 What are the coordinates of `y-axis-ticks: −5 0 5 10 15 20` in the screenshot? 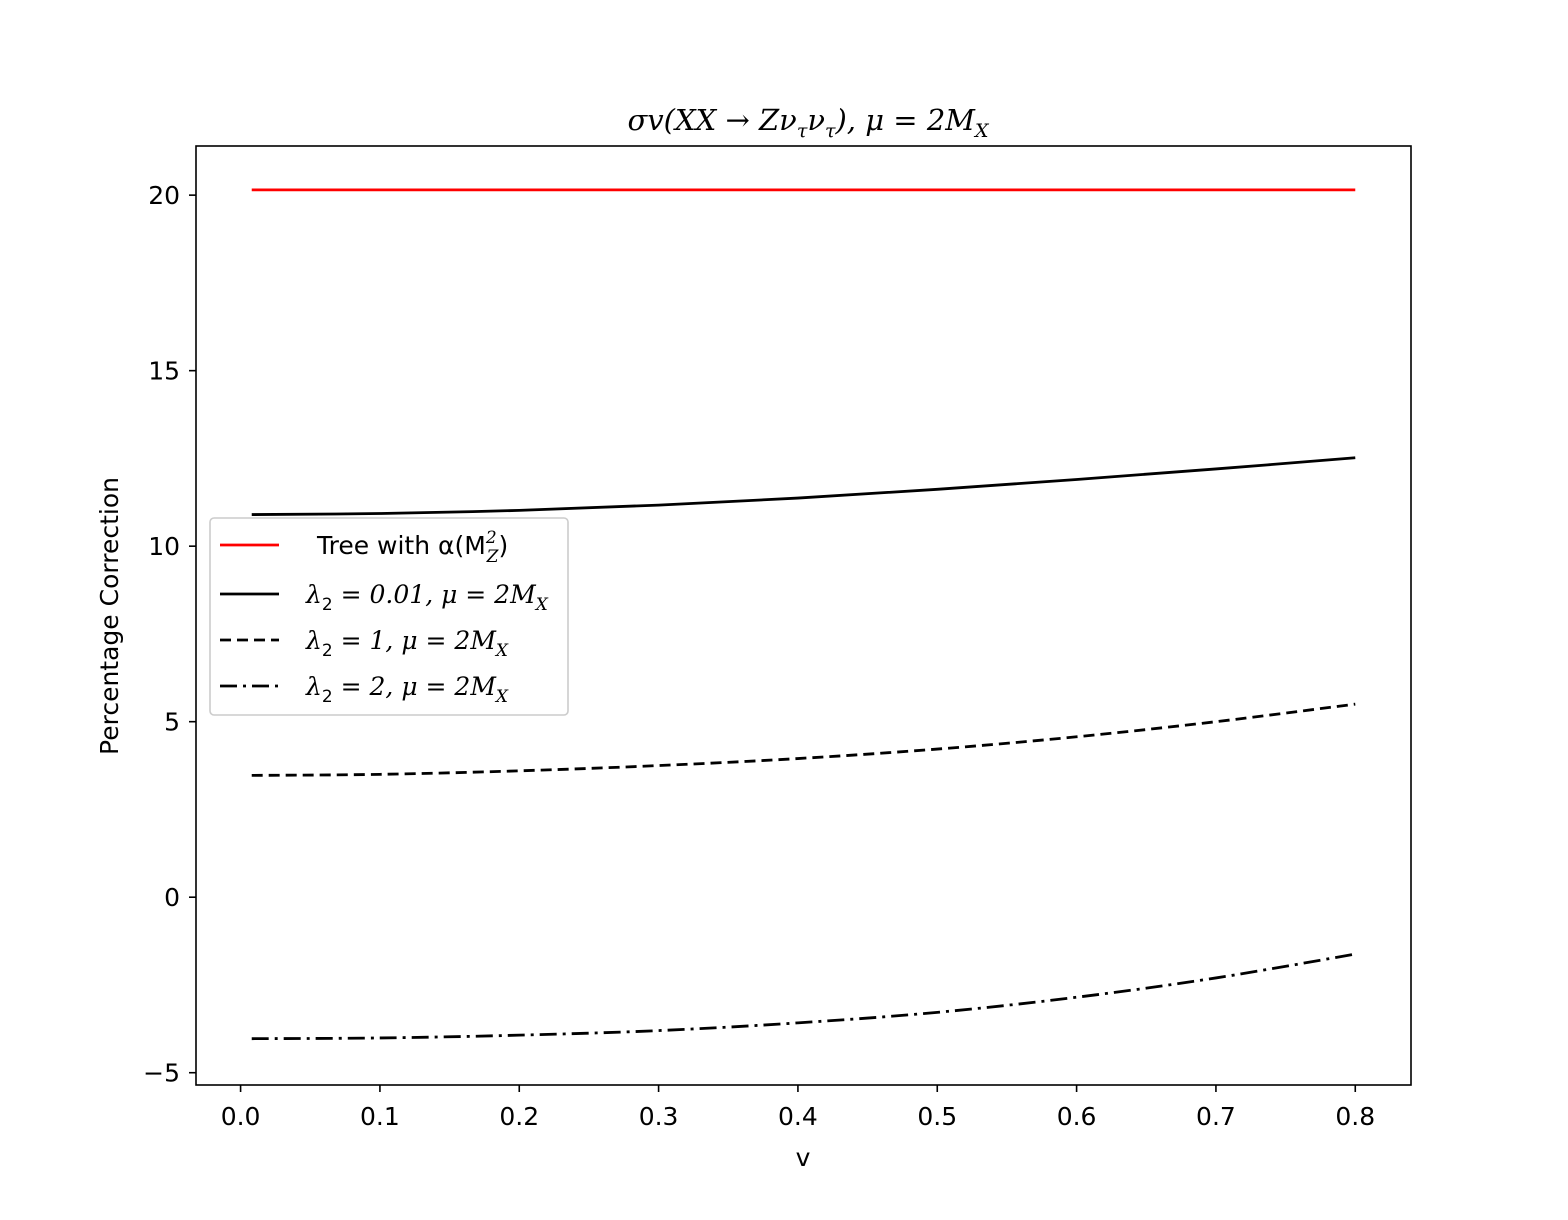 It's located at (169, 634).